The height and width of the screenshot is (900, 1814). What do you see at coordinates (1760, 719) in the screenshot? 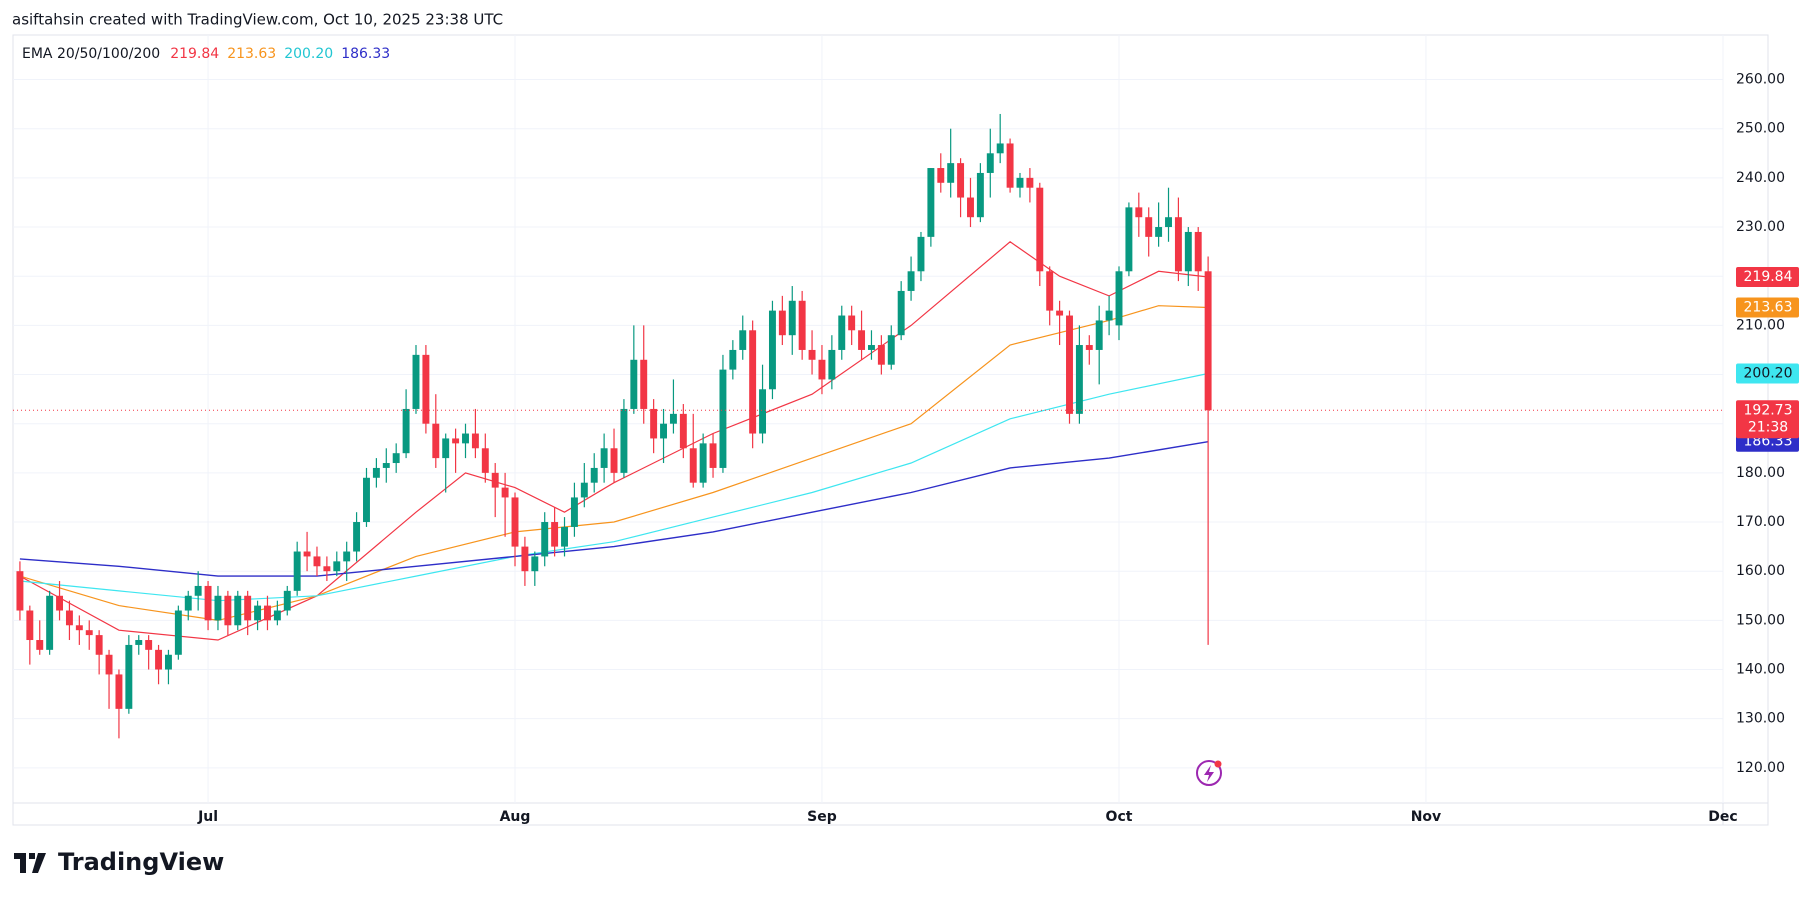
I see `y-tick-label: 130.00` at bounding box center [1760, 719].